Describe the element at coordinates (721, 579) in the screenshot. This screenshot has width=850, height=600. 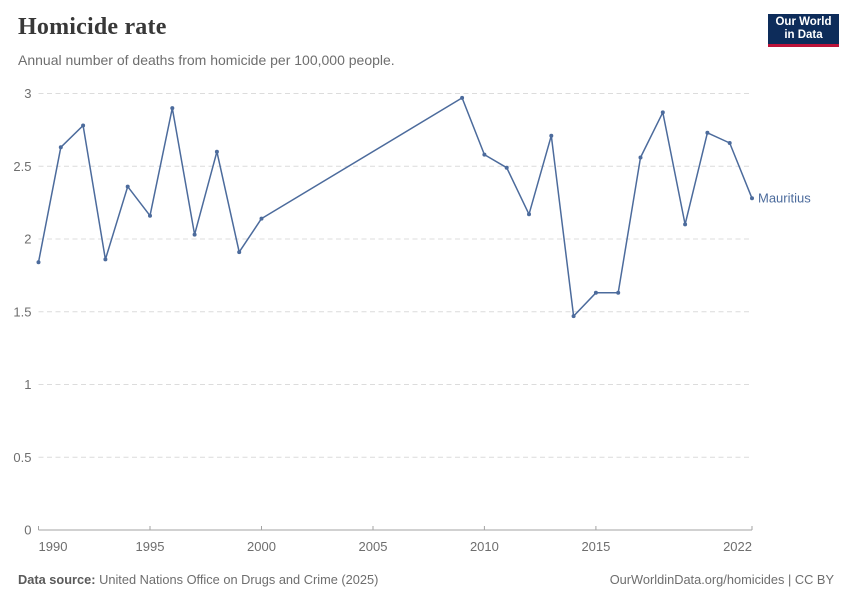
I see `credit-link: OurWorldinData.org/homicides | CC BY` at that location.